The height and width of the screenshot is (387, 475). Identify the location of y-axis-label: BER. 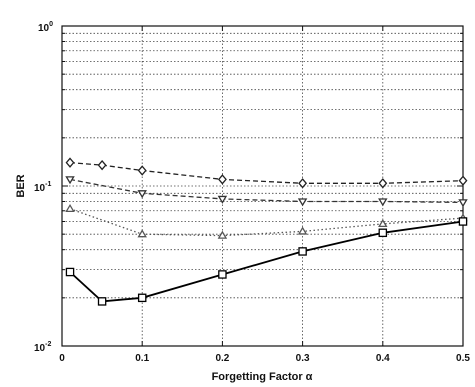
(21, 185).